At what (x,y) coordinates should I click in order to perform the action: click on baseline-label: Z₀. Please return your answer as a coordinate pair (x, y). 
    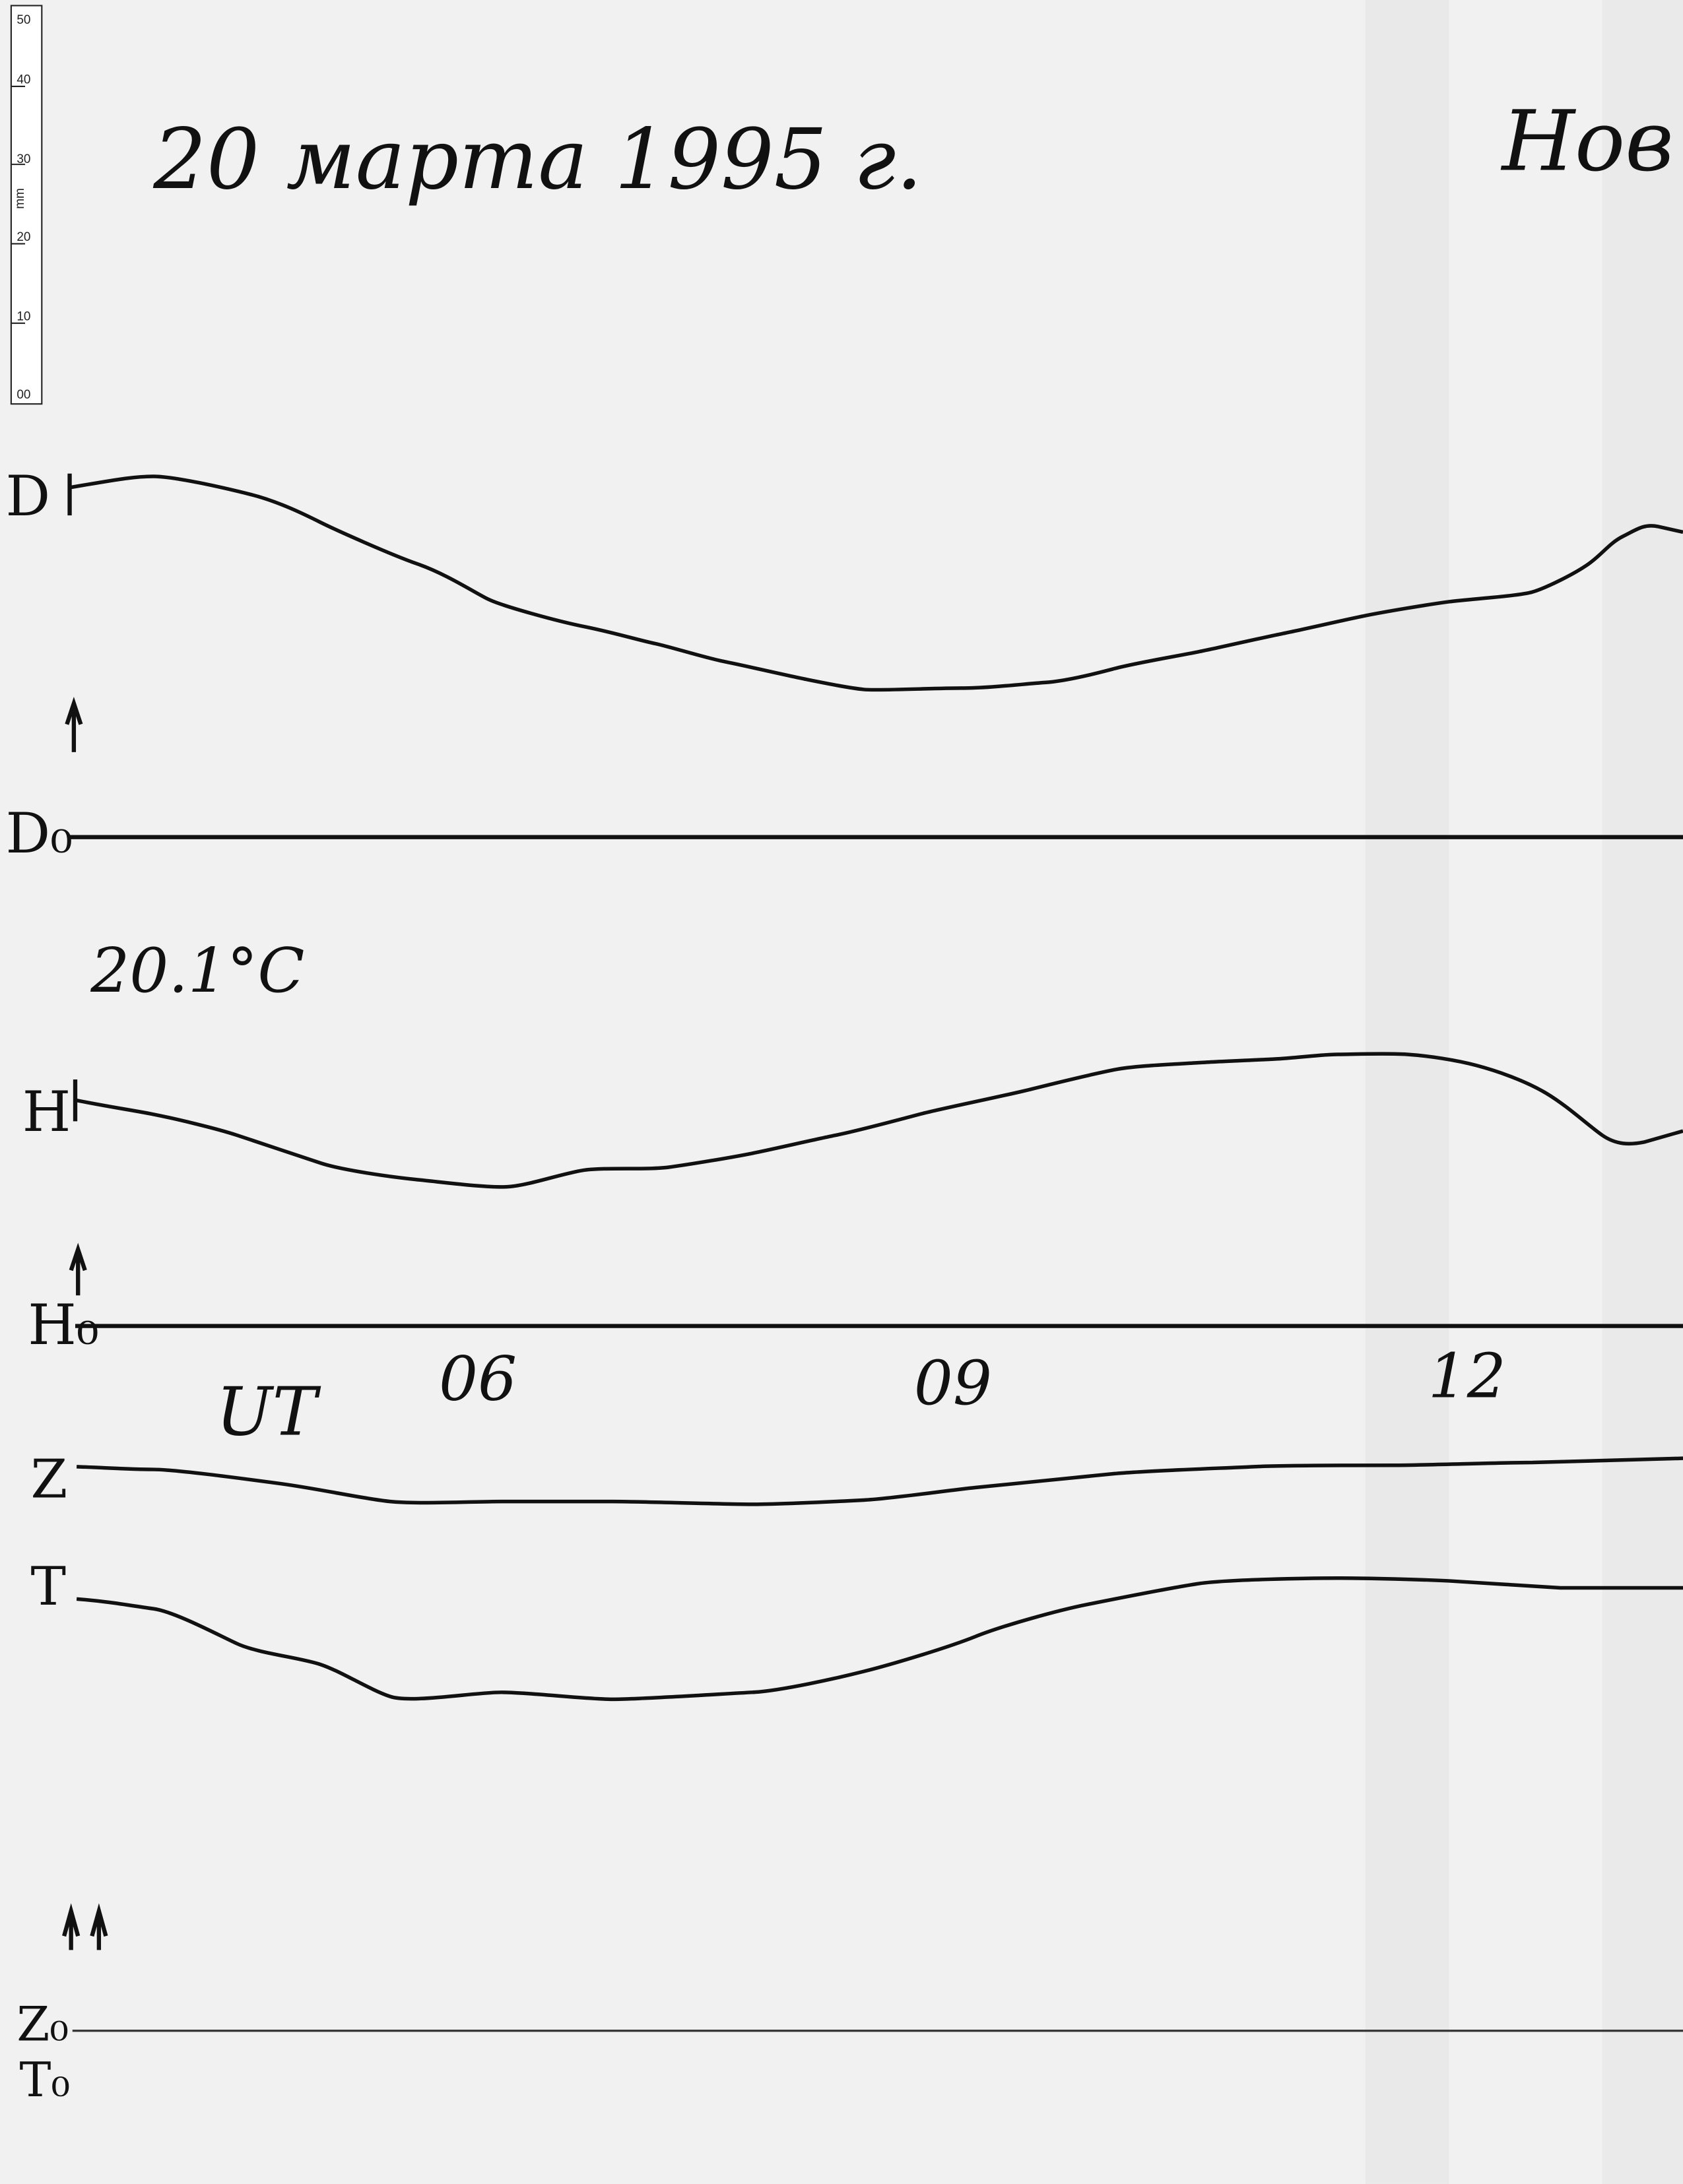
    Looking at the image, I should click on (42, 2024).